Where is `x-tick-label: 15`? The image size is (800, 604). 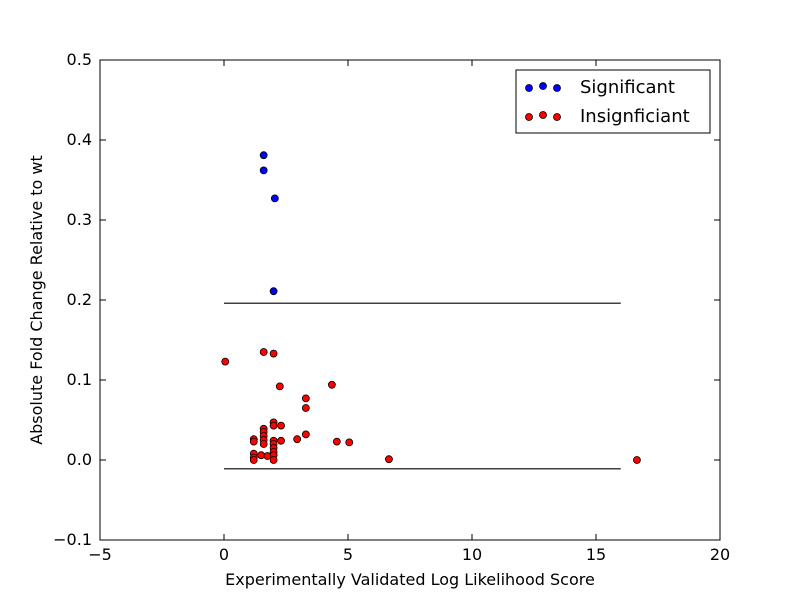 x-tick-label: 15 is located at coordinates (596, 554).